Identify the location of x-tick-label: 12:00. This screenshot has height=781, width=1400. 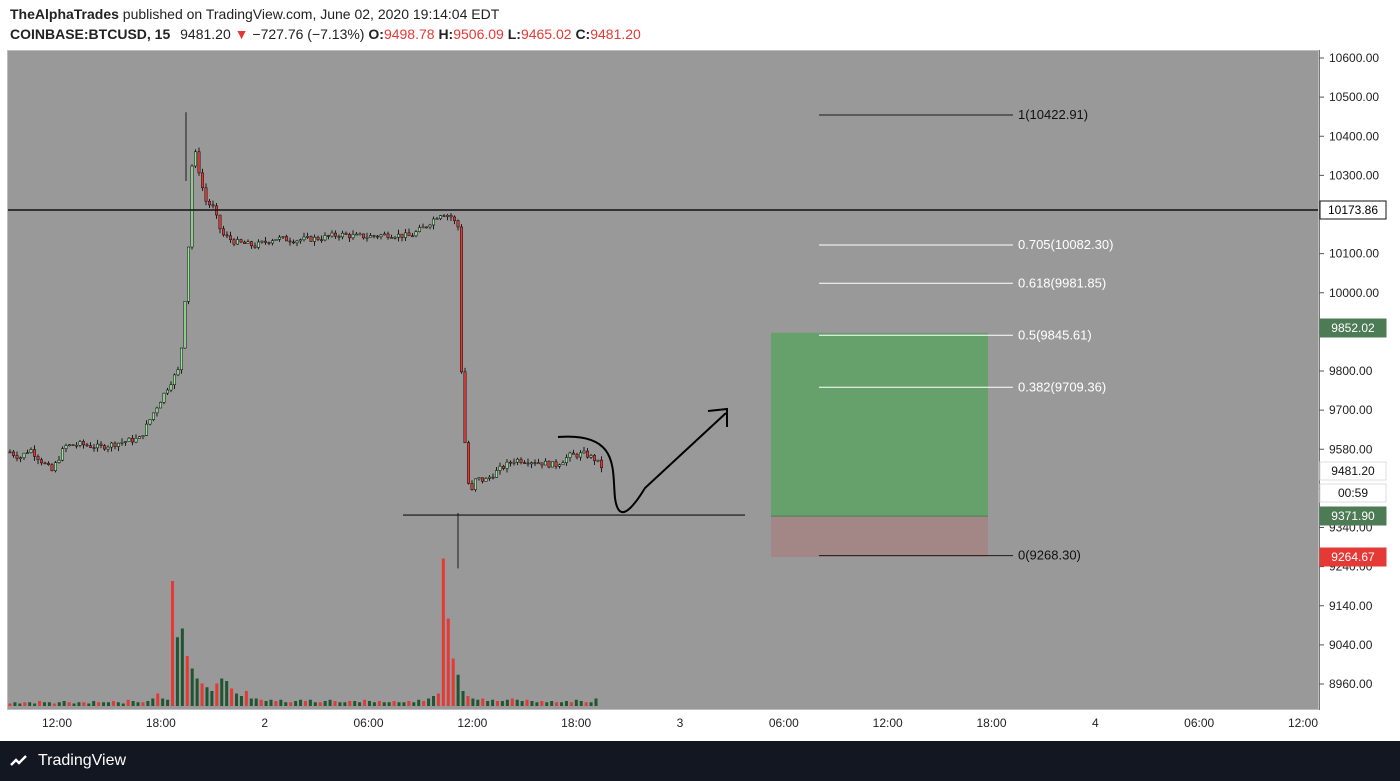
(472, 723).